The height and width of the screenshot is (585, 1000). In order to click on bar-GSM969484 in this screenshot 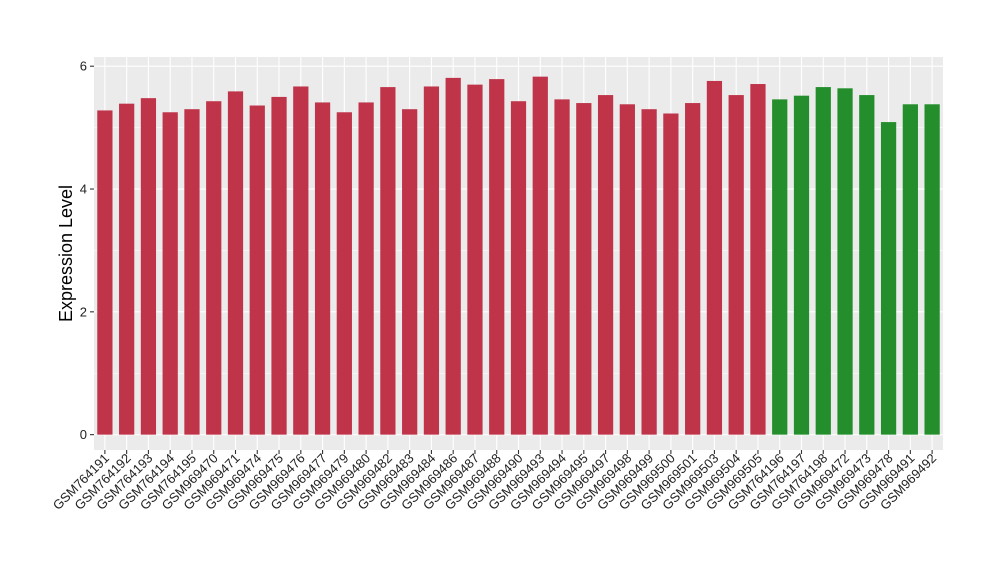, I will do `click(431, 260)`.